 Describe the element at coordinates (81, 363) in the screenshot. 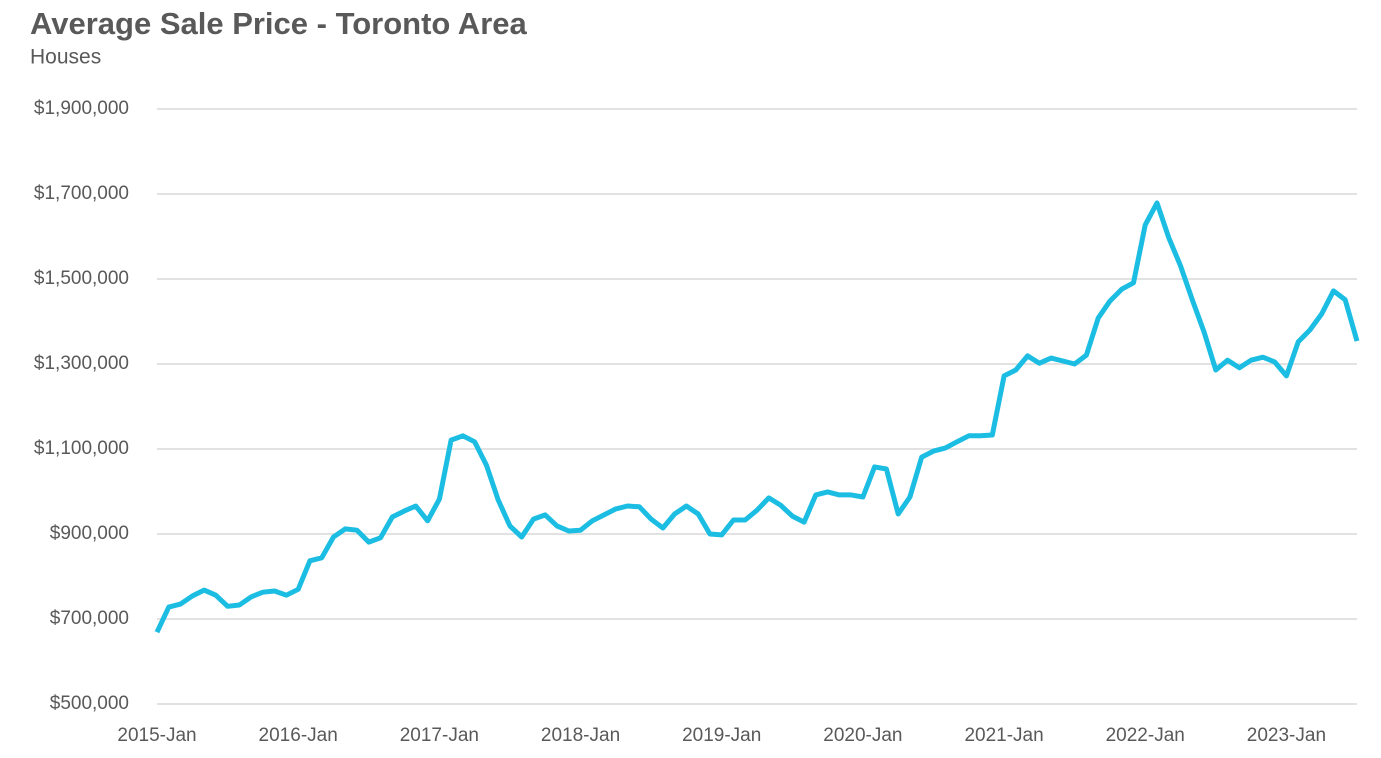

I see `y-tick-label: $1,300,000` at that location.